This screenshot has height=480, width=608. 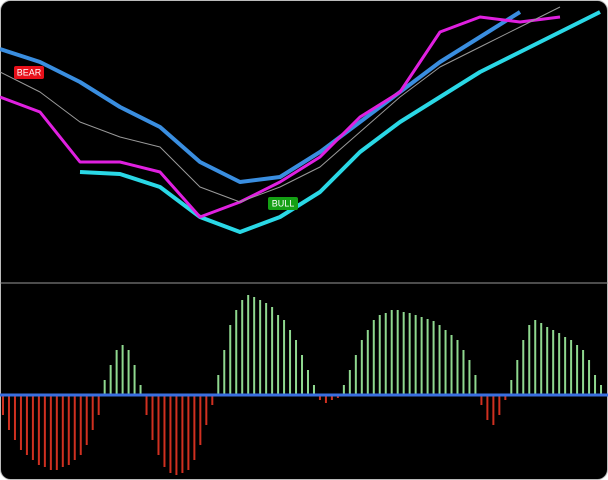 I want to click on bull-box, so click(x=283, y=203).